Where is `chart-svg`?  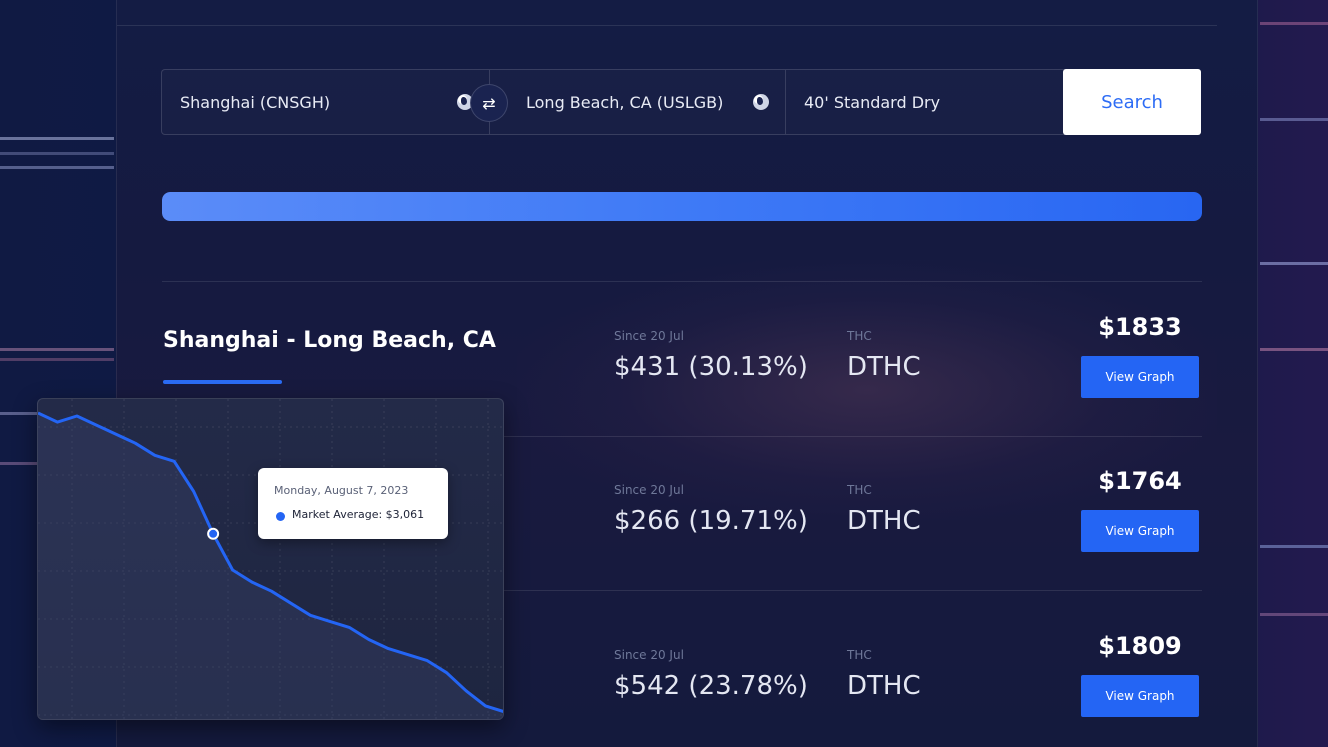 chart-svg is located at coordinates (270, 559).